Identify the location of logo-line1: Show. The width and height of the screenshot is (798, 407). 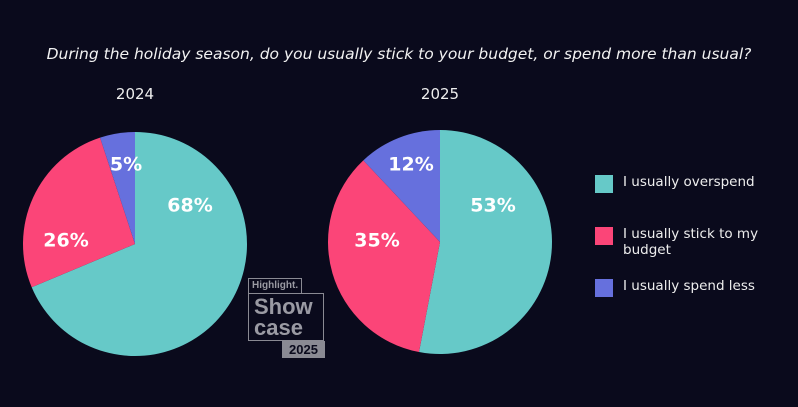
(283, 306).